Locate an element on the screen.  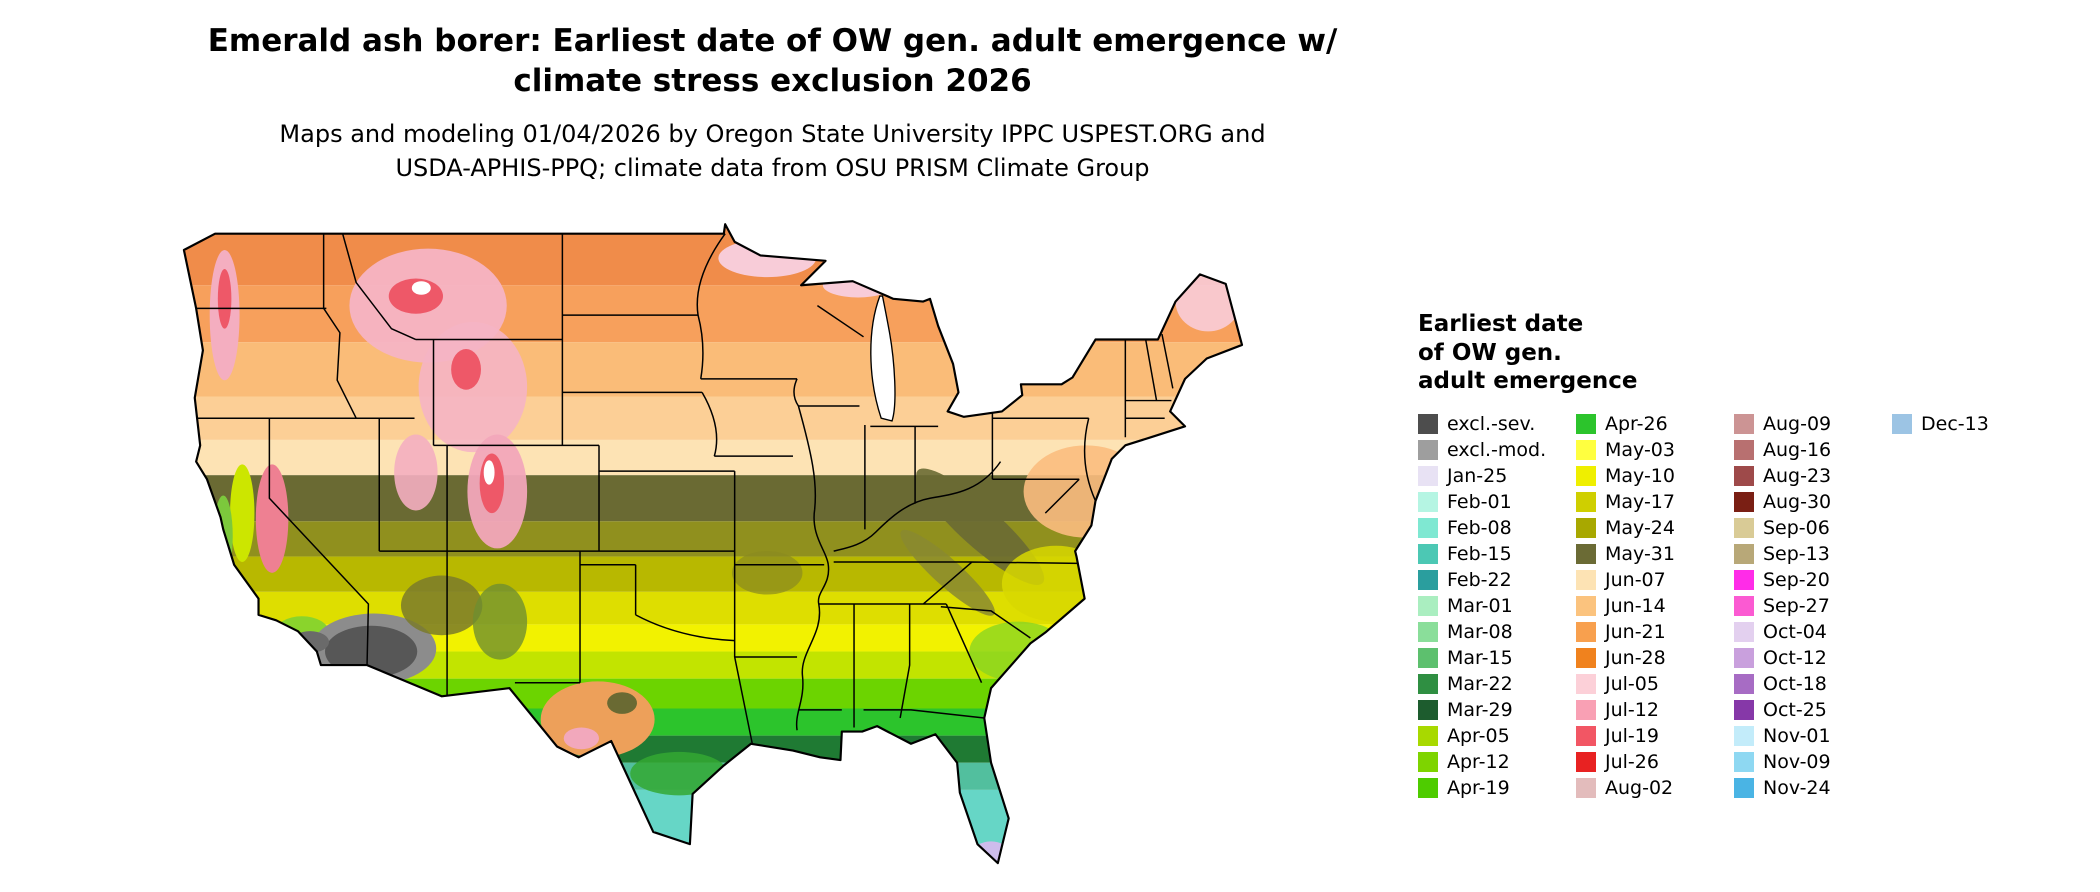
legend-entry: Jul-19 is located at coordinates (1655, 736).